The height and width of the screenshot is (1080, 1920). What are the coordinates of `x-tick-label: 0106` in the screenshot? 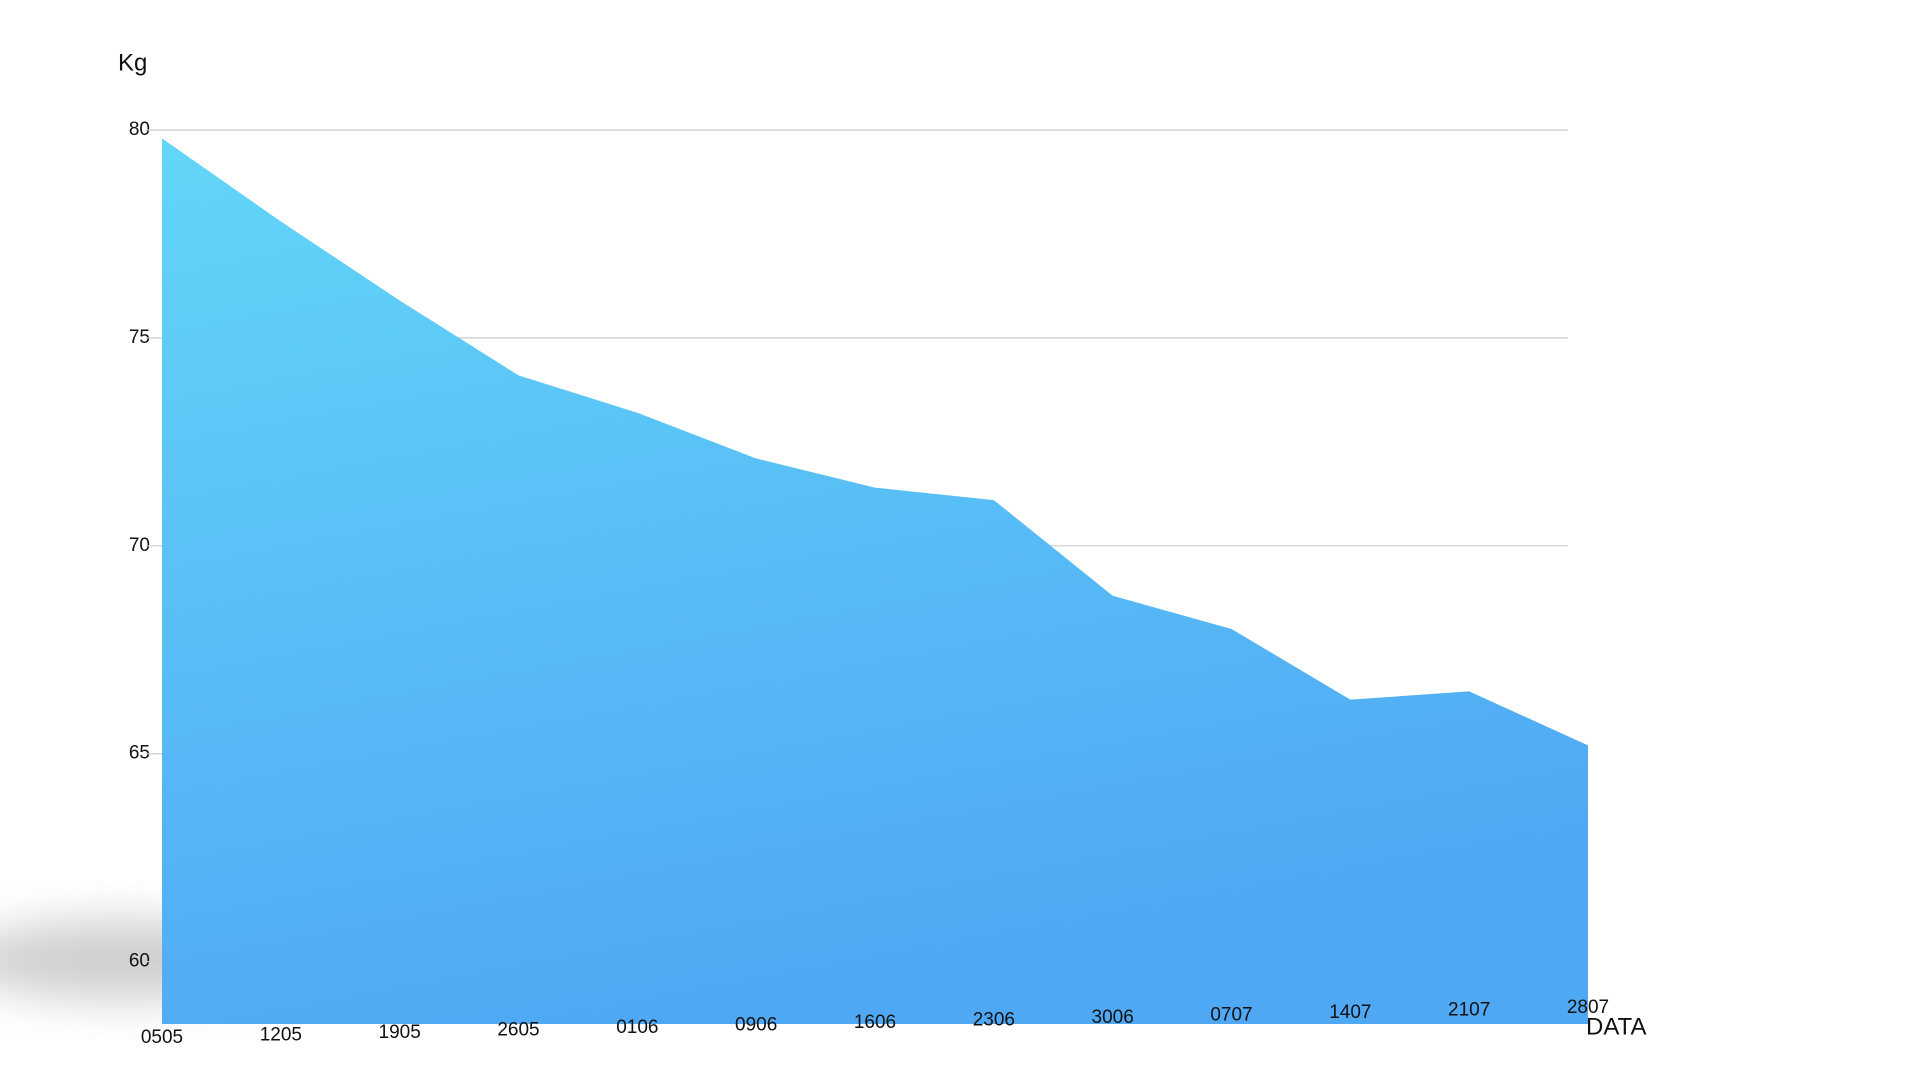 It's located at (637, 1027).